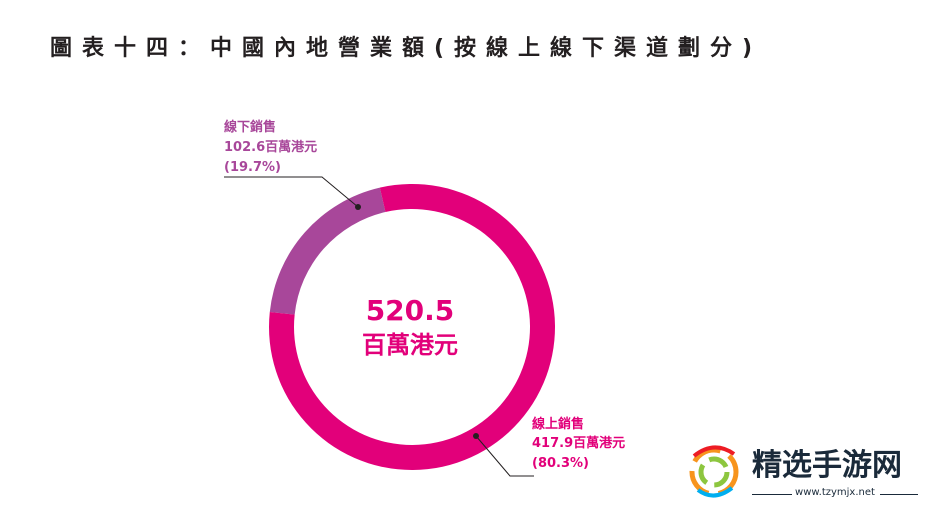  I want to click on watermark-url: www.tzymjx.net, so click(835, 492).